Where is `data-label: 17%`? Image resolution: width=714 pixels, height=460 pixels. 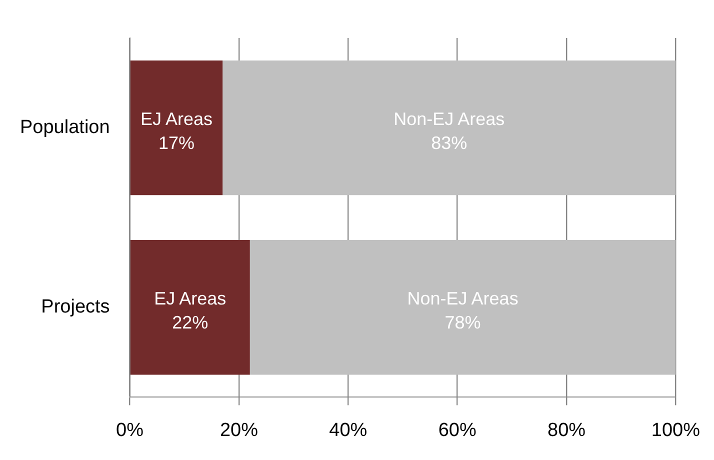 data-label: 17% is located at coordinates (176, 142).